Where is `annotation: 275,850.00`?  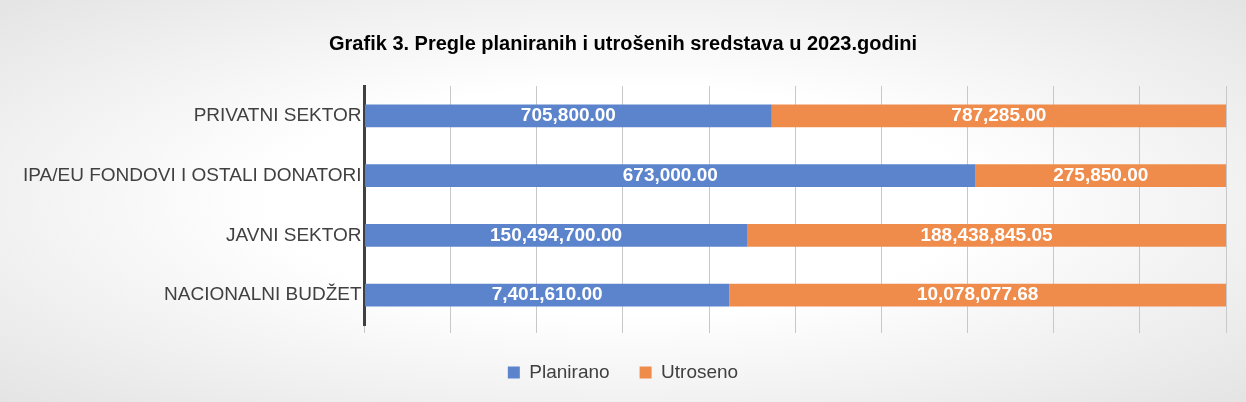 annotation: 275,850.00 is located at coordinates (1101, 174).